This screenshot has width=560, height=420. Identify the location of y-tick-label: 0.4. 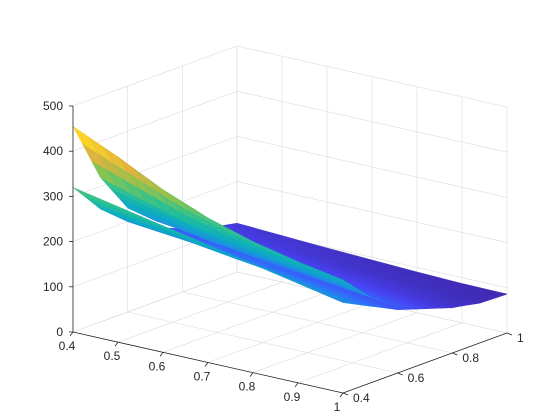
(361, 398).